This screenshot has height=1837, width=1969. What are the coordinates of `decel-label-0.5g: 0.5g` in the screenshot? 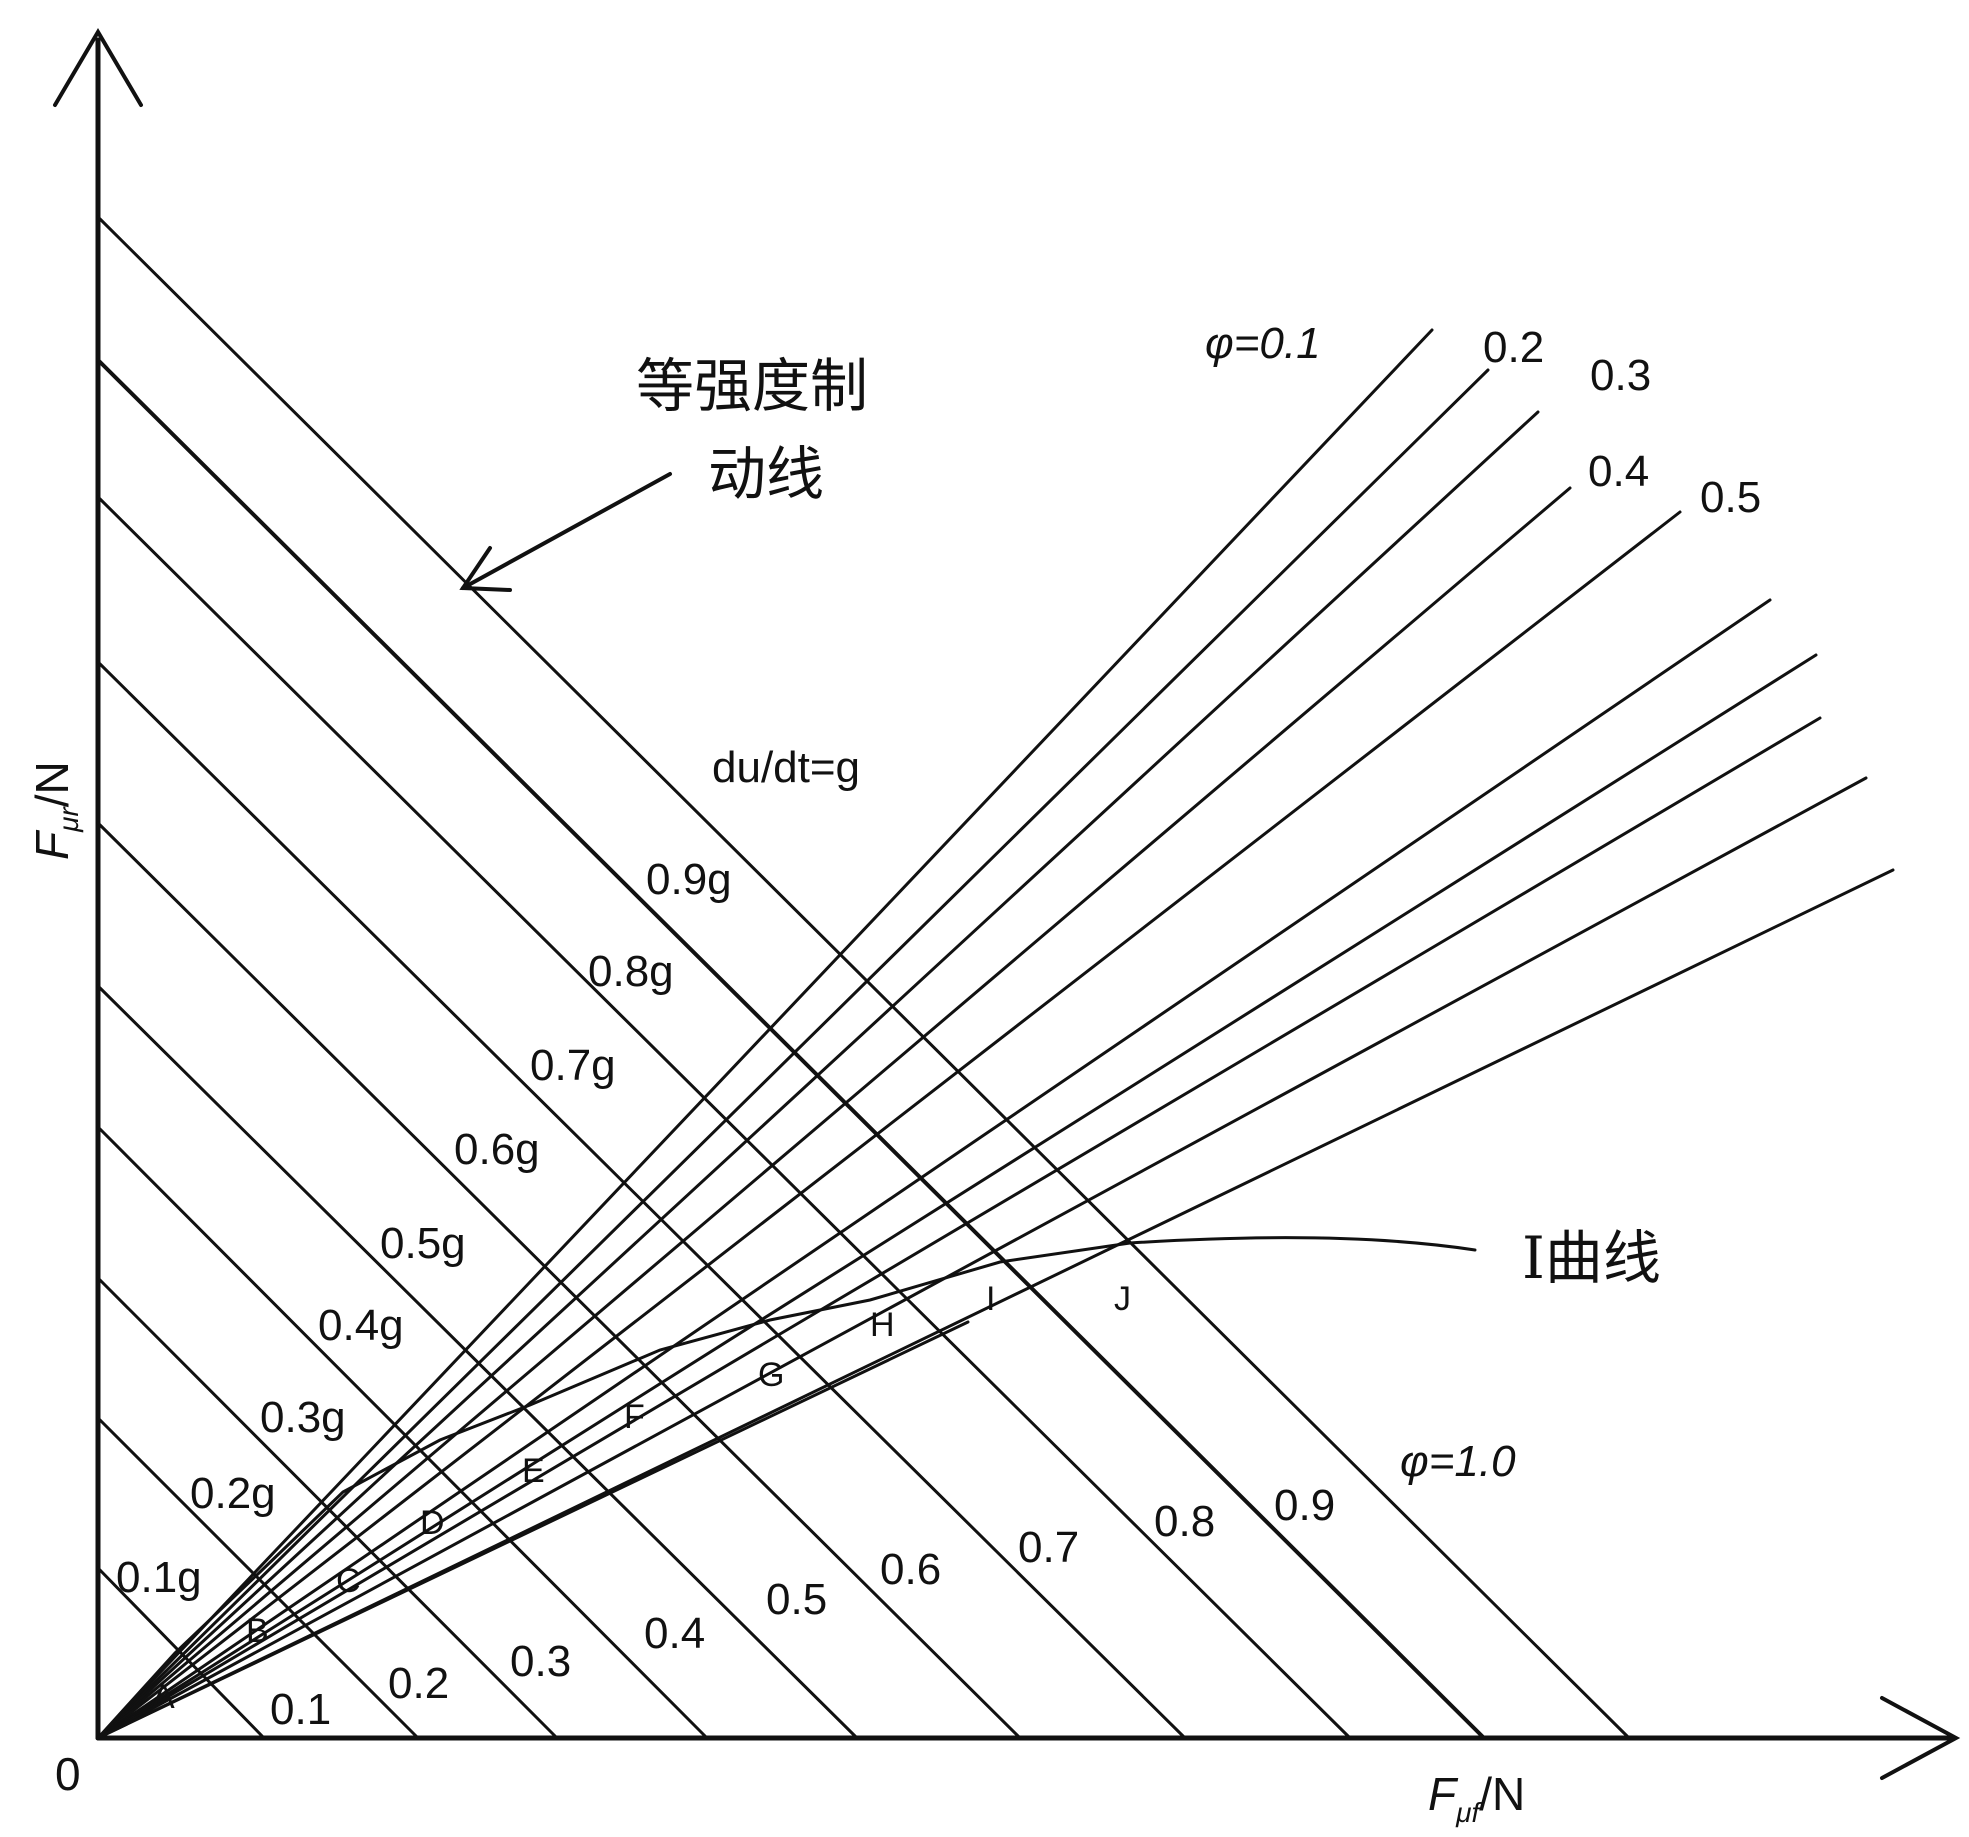 It's located at (423, 1243).